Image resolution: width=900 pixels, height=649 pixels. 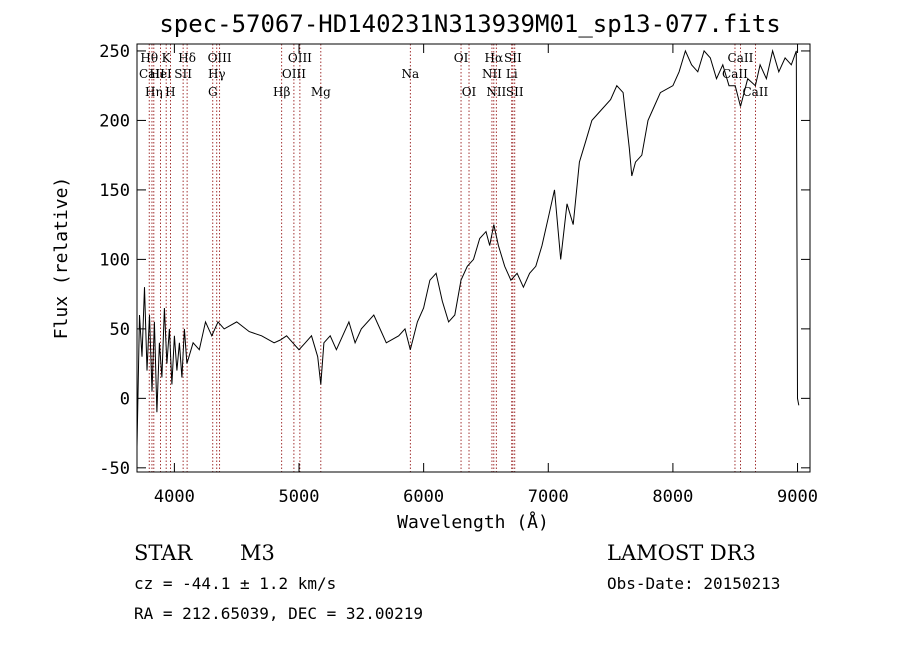 What do you see at coordinates (187, 58) in the screenshot?
I see `line-marker-label-7: Hδ` at bounding box center [187, 58].